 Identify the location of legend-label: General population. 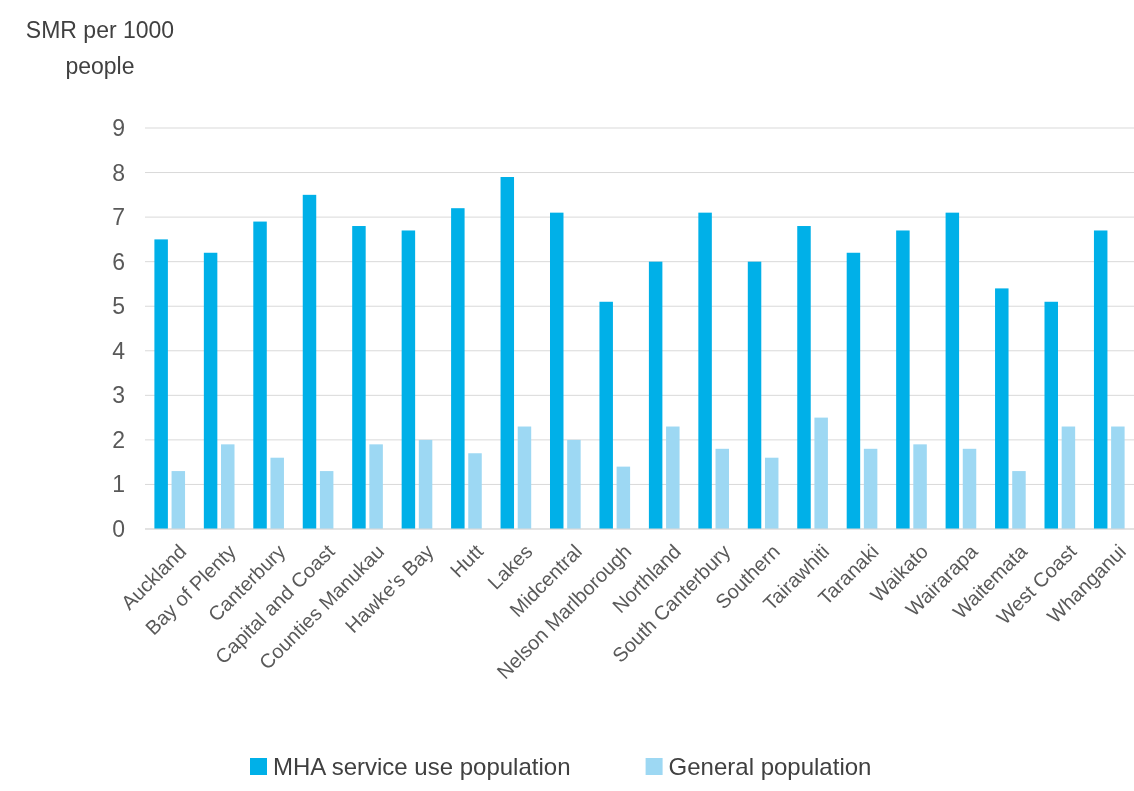
(770, 766).